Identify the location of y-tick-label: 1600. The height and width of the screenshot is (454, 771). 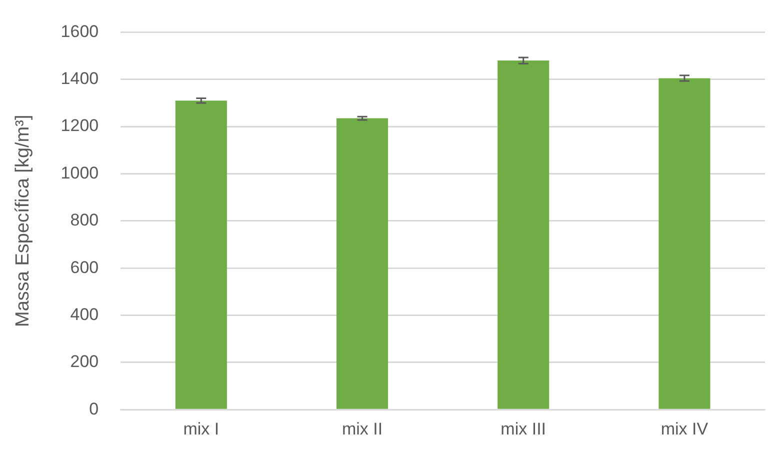
(79, 31).